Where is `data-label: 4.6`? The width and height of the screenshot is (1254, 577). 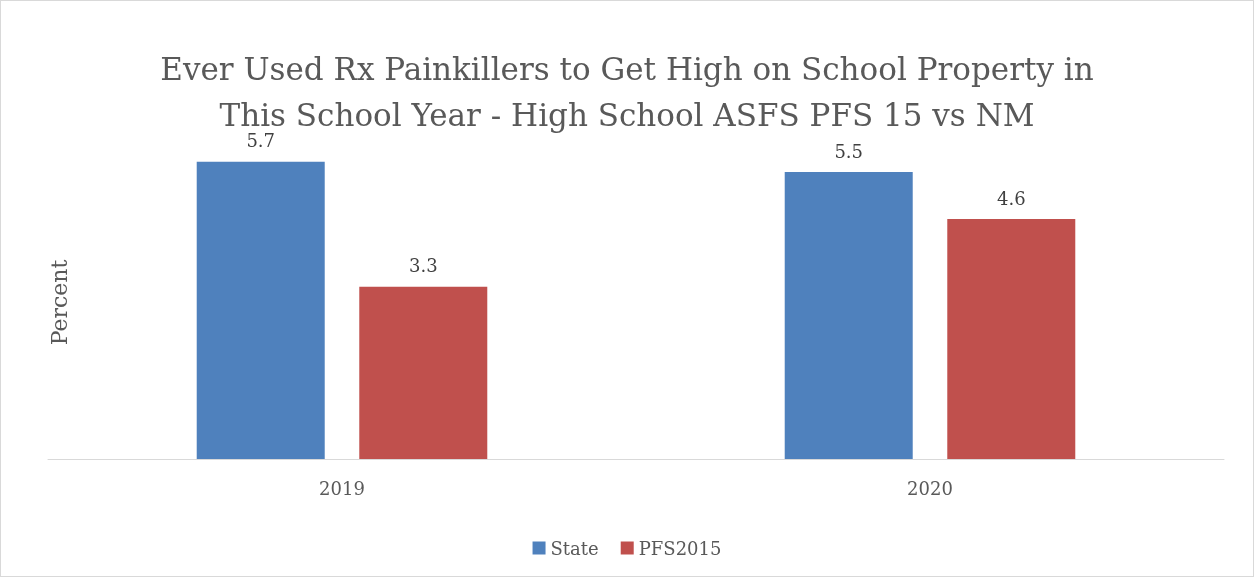
data-label: 4.6 is located at coordinates (1011, 198).